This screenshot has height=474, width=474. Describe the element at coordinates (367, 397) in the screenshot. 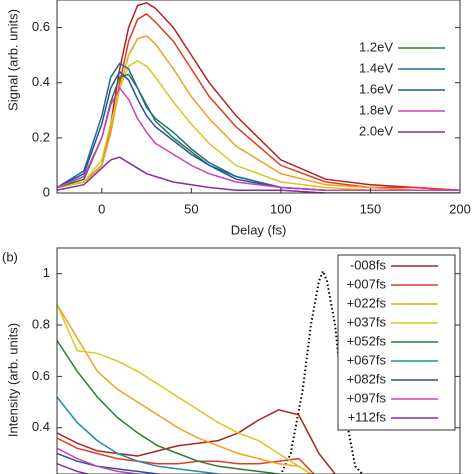

I see `legend-label: +097fs` at that location.